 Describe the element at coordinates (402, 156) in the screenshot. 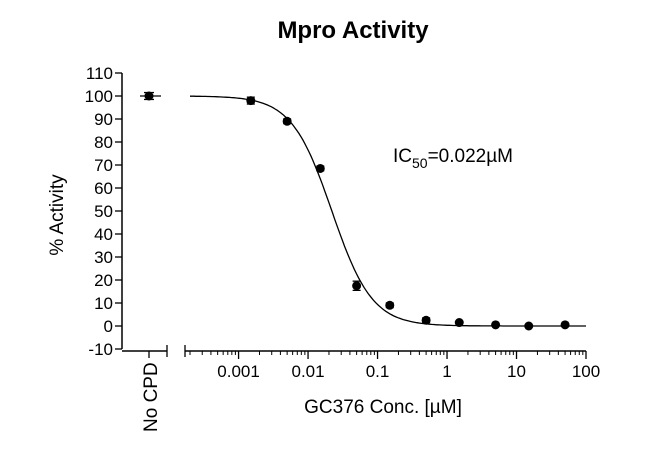

I see `ic50-prefix: IC` at that location.